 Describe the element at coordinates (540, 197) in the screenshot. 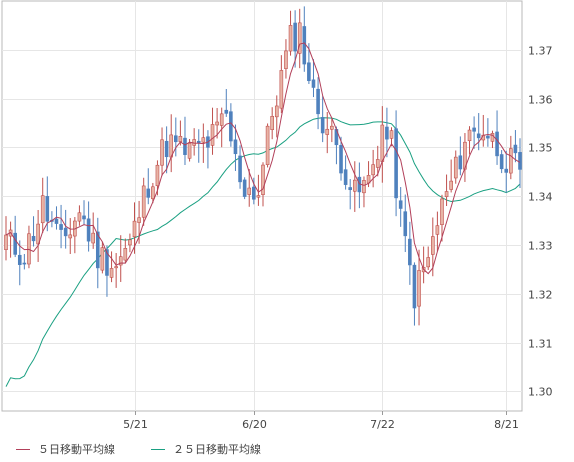

I see `y-tick-label: 1.34` at that location.